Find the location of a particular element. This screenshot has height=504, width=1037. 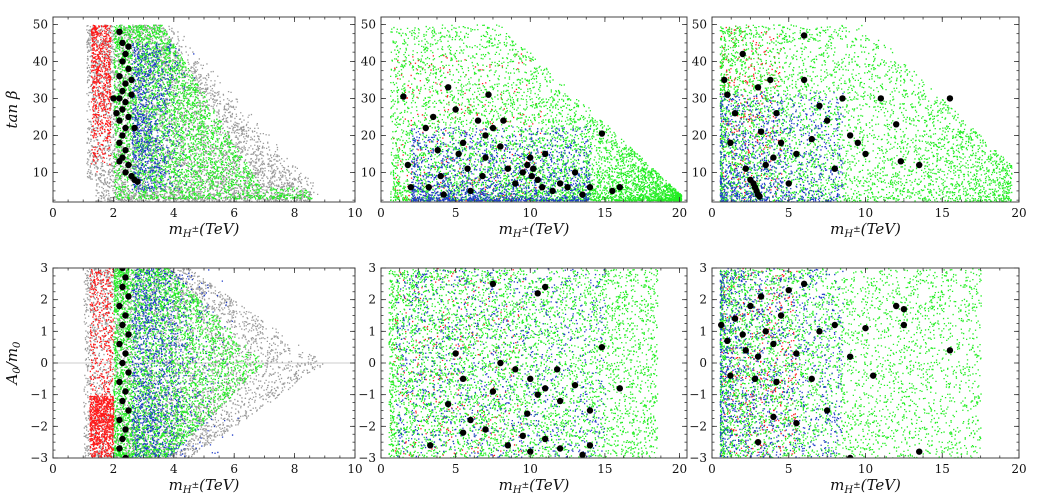

y-tick-label: −2 is located at coordinates (367, 426).